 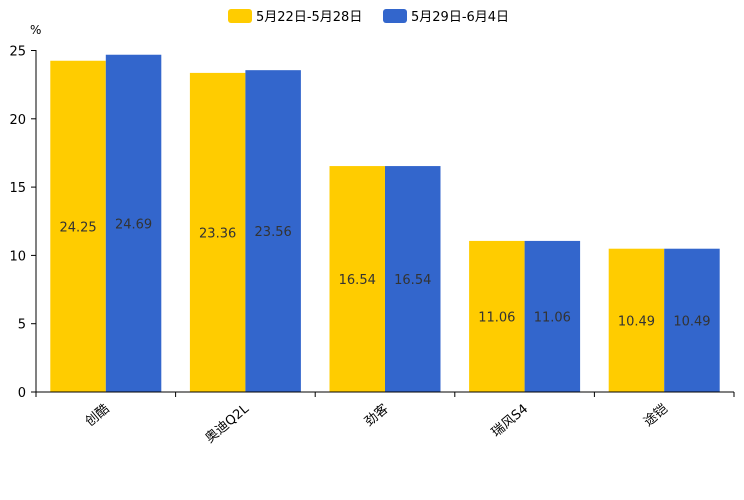 I want to click on y-axis-label: %, so click(x=35, y=30).